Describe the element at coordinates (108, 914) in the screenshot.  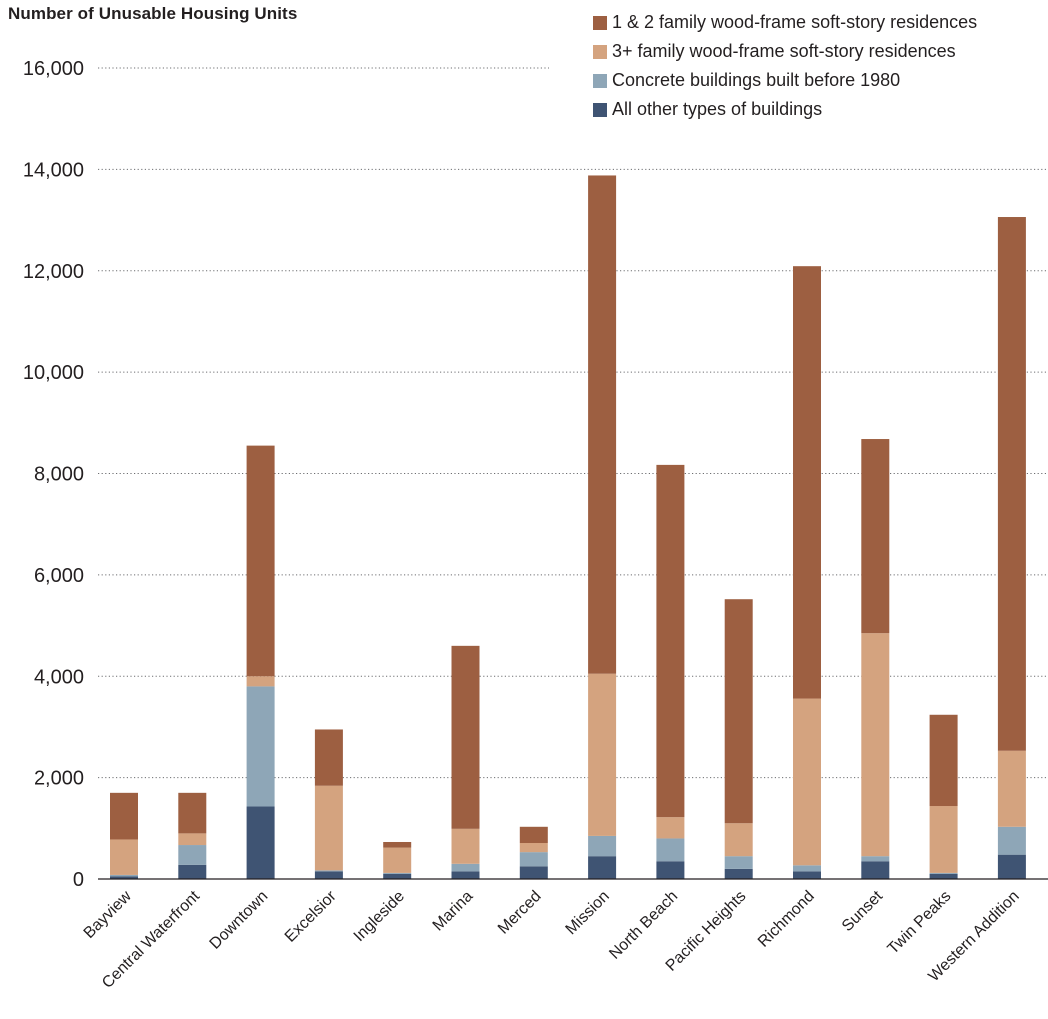
I see `x-tick-label: Bayview` at that location.